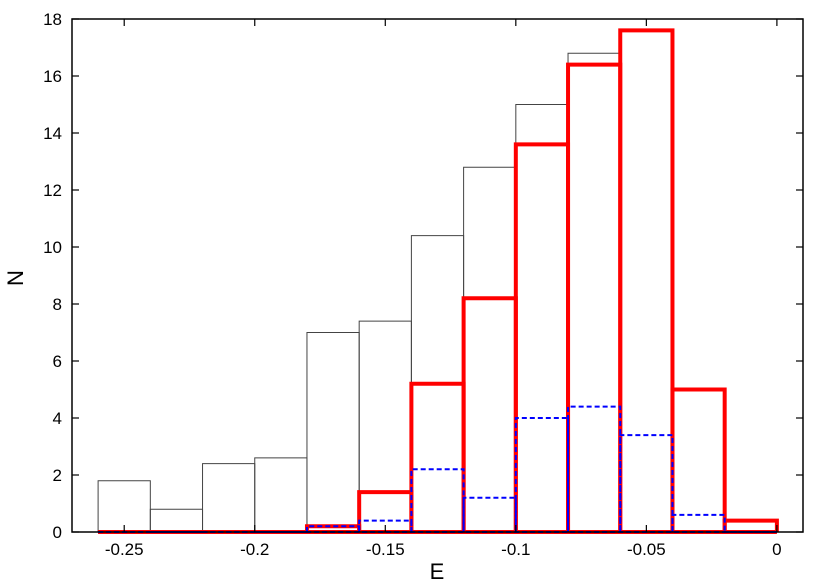 This screenshot has width=830, height=581. I want to click on y-tick-label: 16, so click(52, 76).